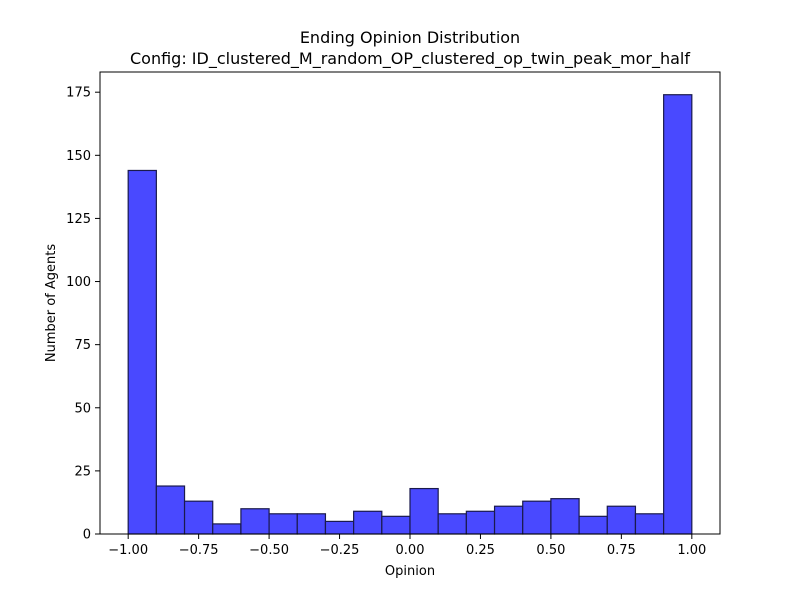  Describe the element at coordinates (82, 471) in the screenshot. I see `y-tick-label: 25` at that location.